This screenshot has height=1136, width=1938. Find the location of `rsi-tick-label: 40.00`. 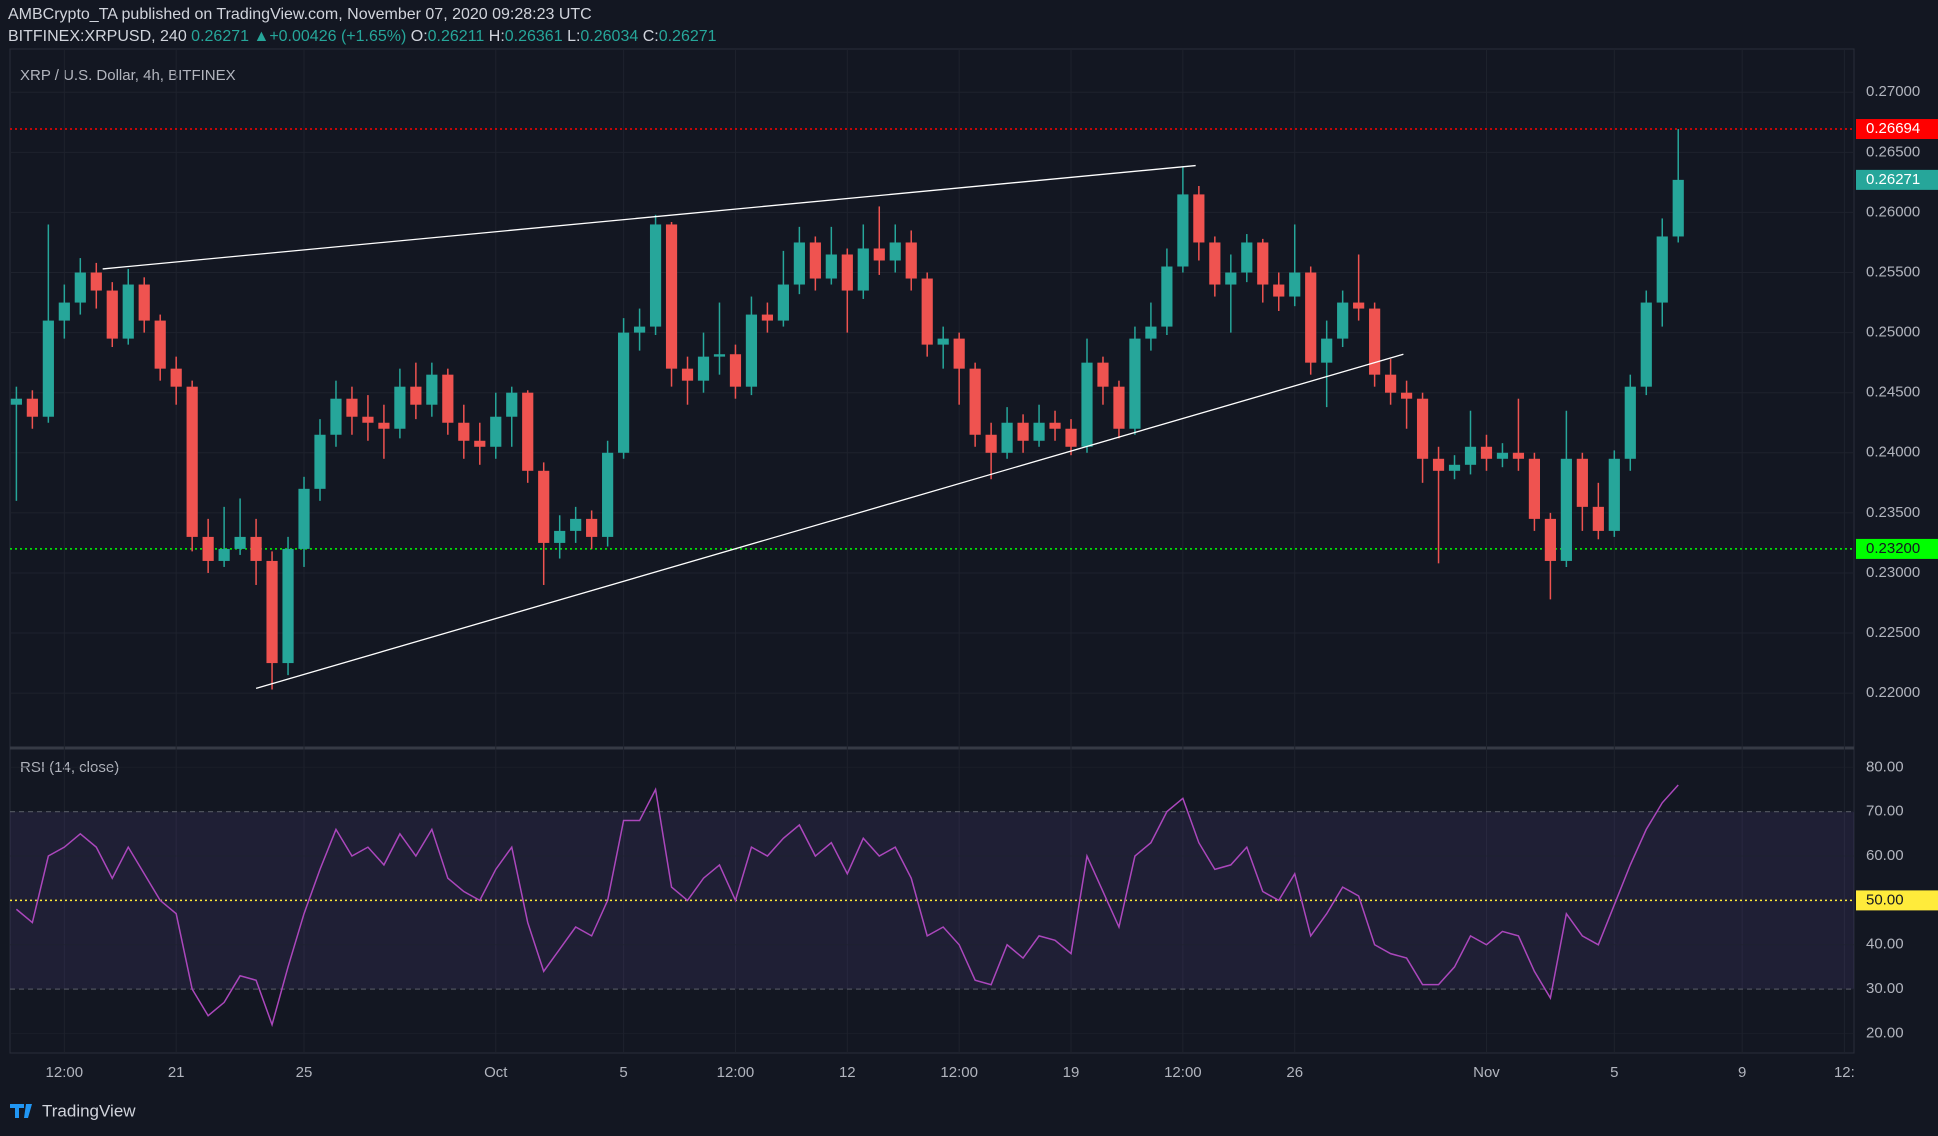

rsi-tick-label: 40.00 is located at coordinates (1885, 944).